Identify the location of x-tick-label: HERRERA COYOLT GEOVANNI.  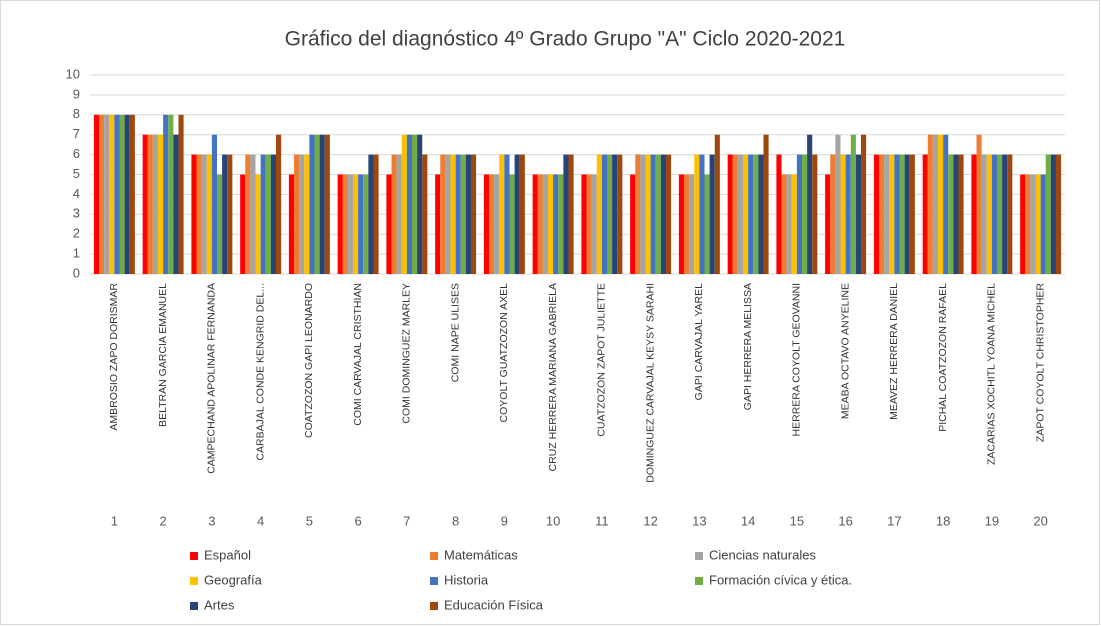
(797, 359).